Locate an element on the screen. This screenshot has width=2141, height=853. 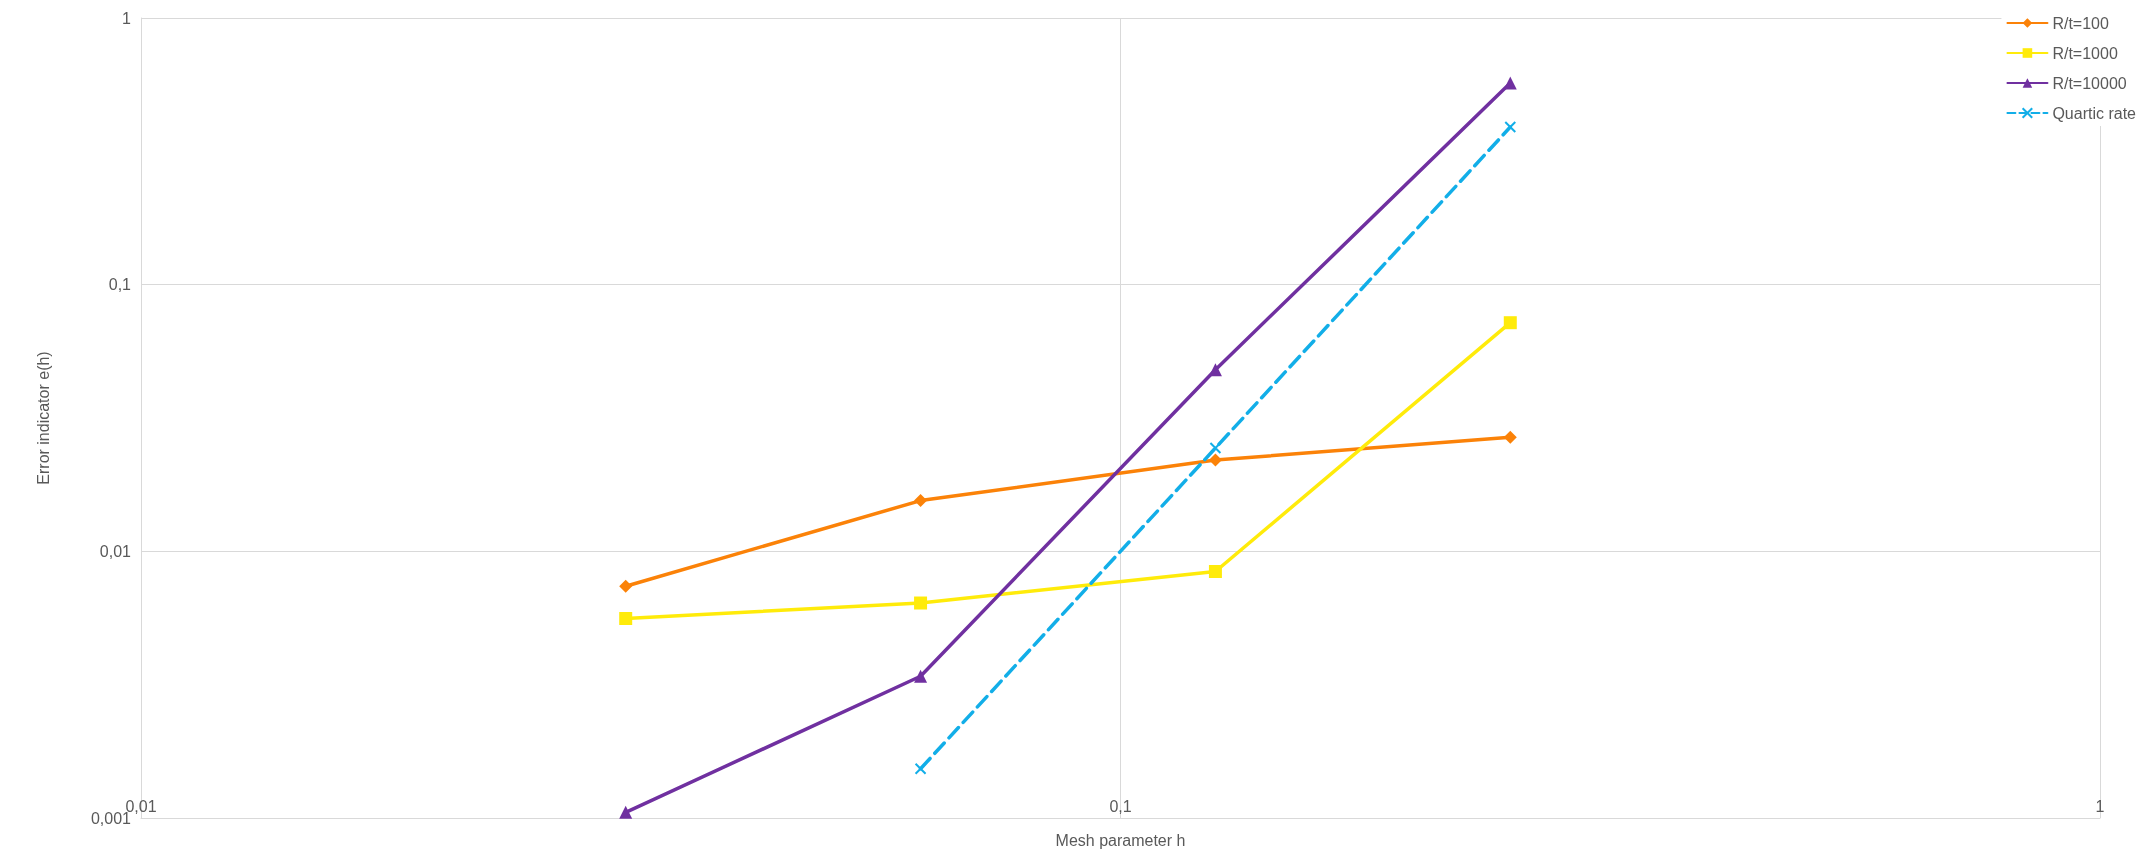
y-tick-label: 0,01 is located at coordinates (115, 551).